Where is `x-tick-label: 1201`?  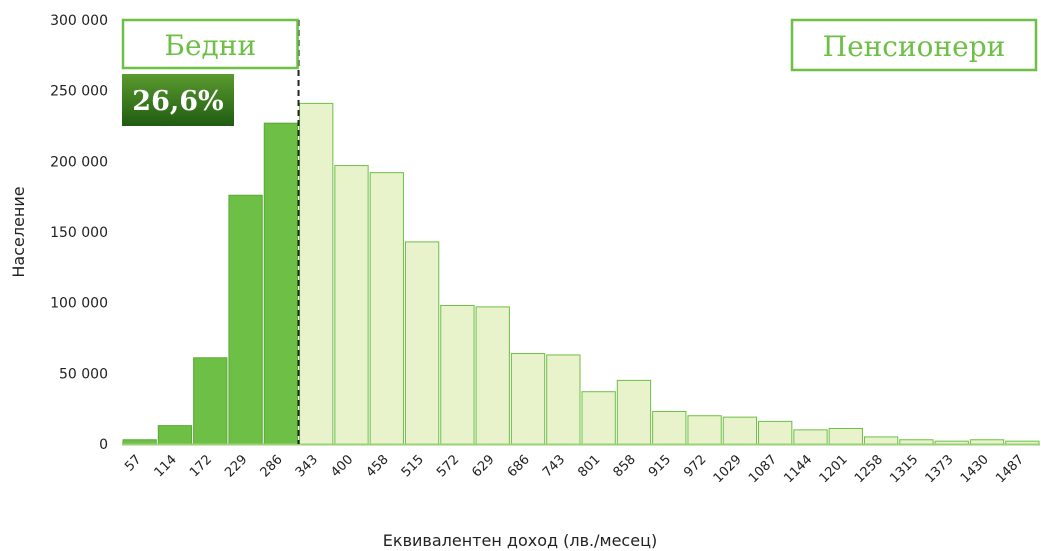 x-tick-label: 1201 is located at coordinates (834, 469).